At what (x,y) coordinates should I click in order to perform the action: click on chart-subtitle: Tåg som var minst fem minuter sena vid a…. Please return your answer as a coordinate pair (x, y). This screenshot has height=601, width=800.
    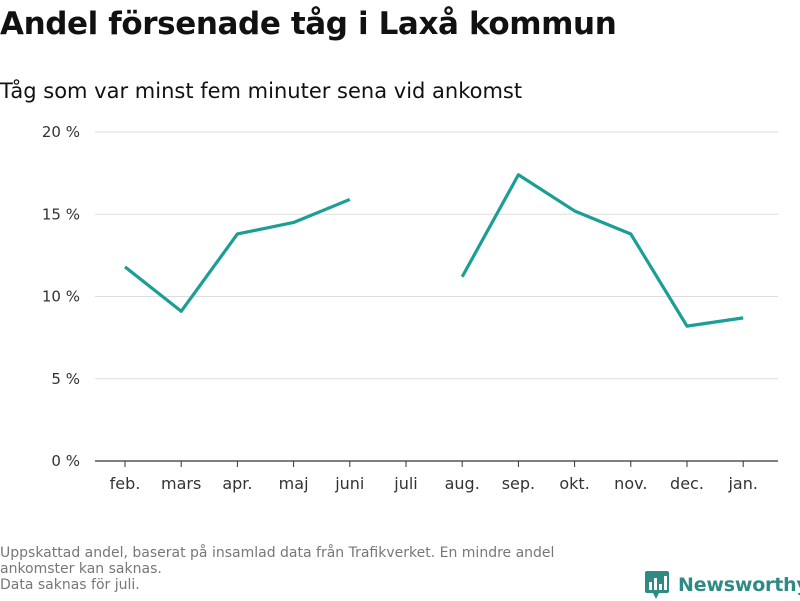
    Looking at the image, I should click on (261, 91).